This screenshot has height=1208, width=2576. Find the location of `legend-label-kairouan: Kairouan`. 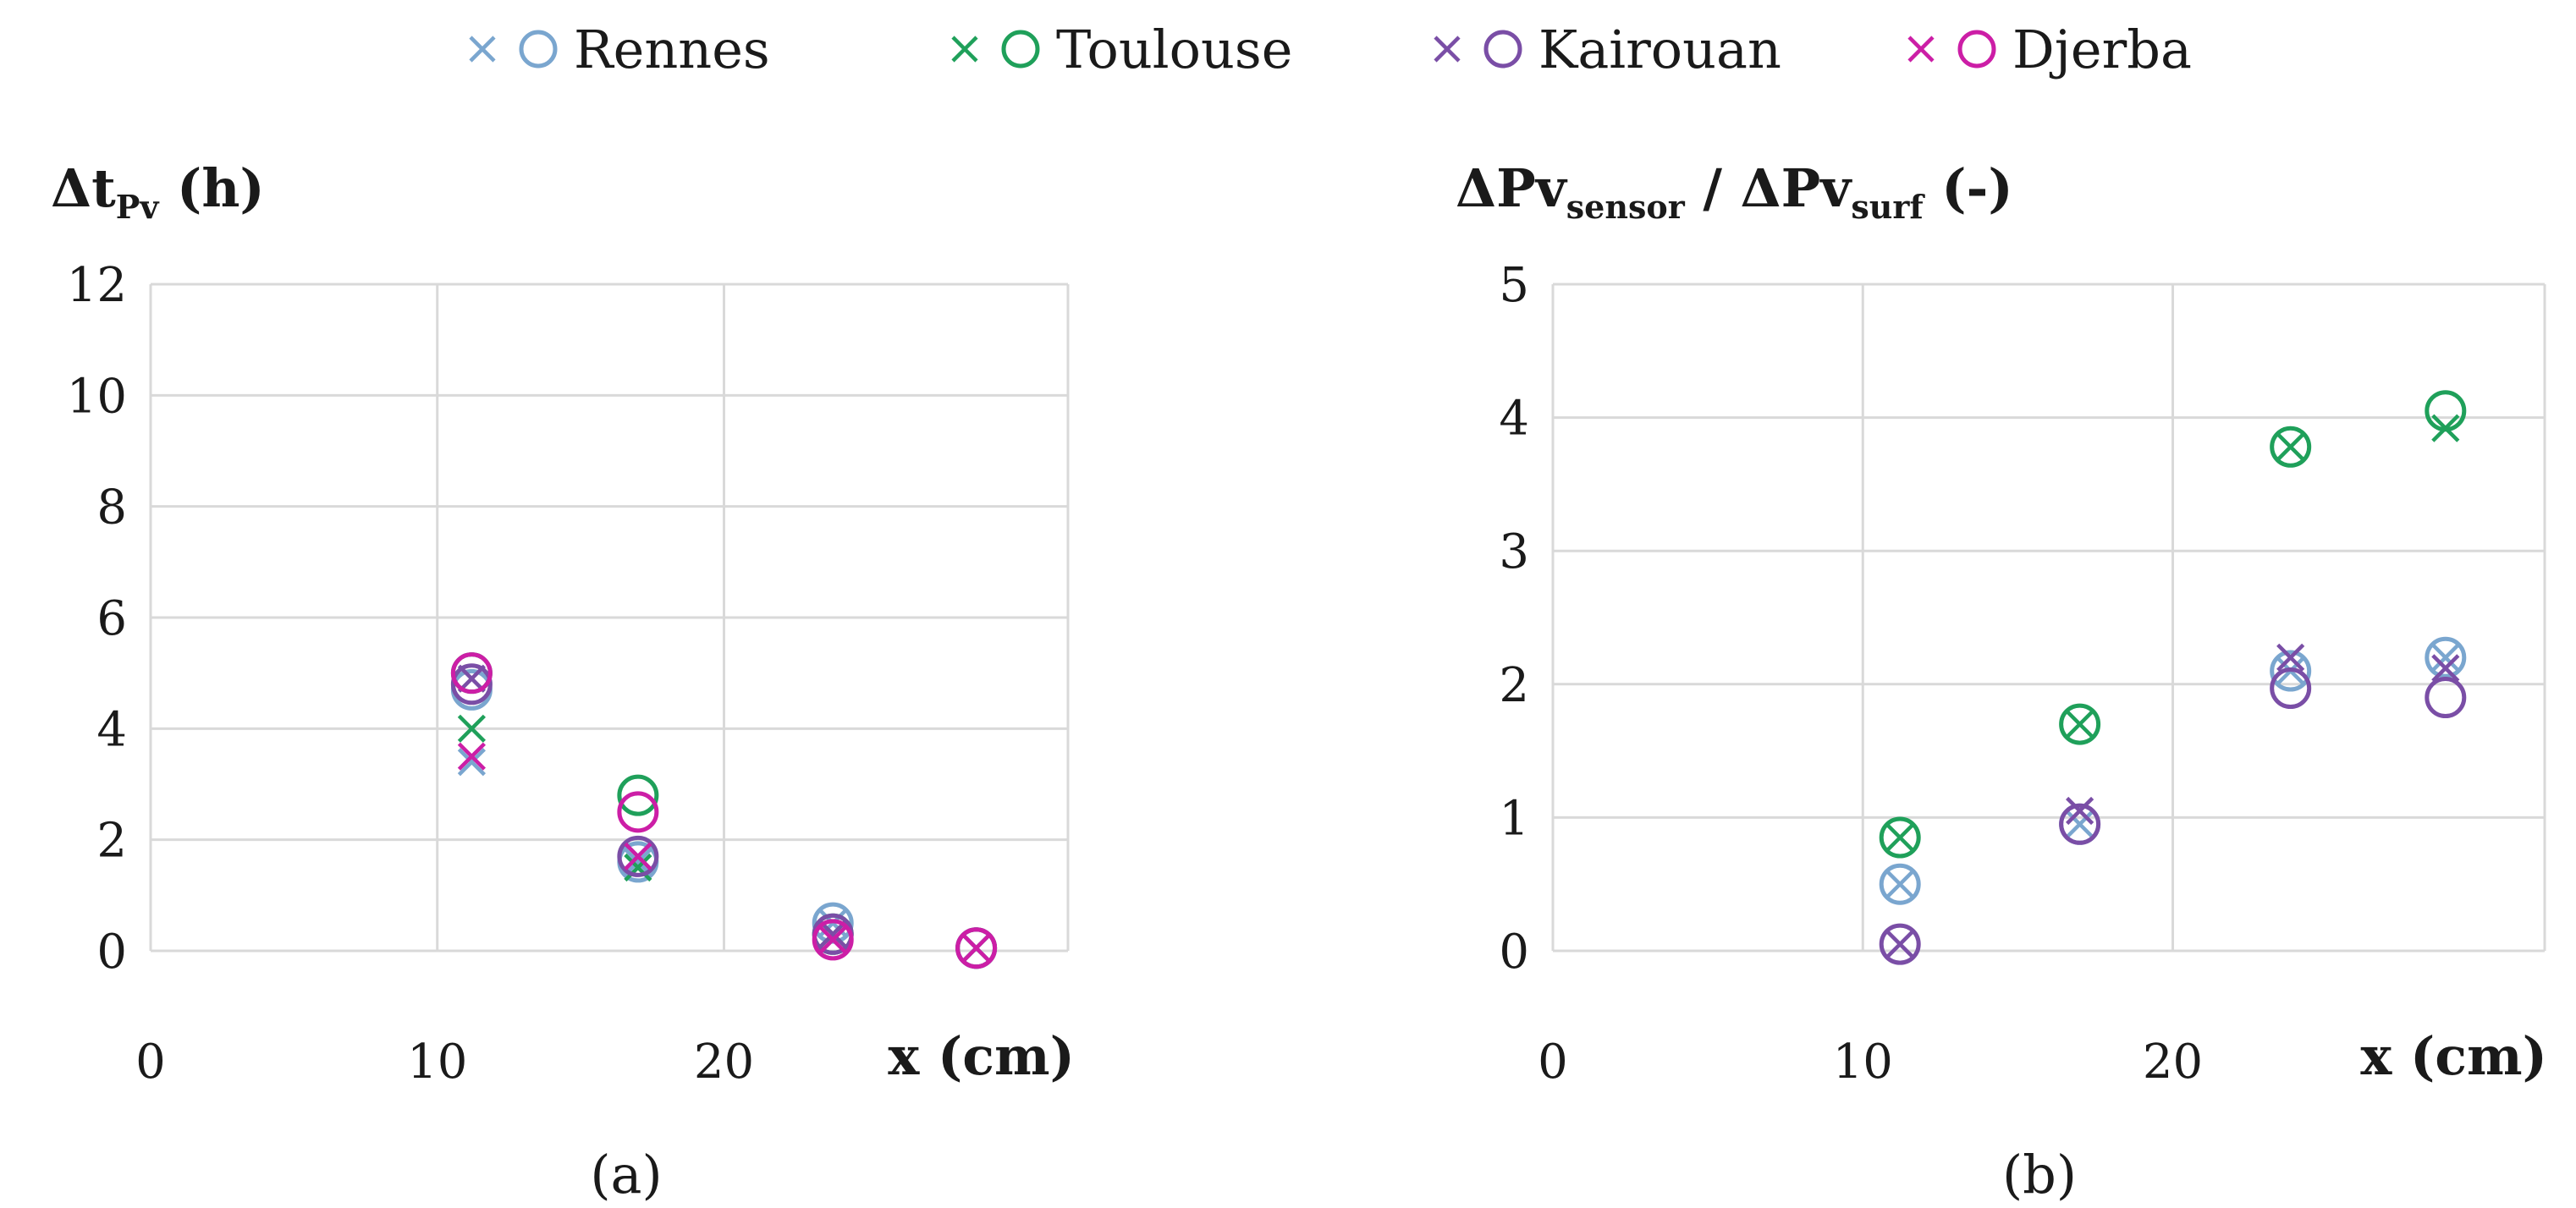

legend-label-kairouan: Kairouan is located at coordinates (1659, 49).